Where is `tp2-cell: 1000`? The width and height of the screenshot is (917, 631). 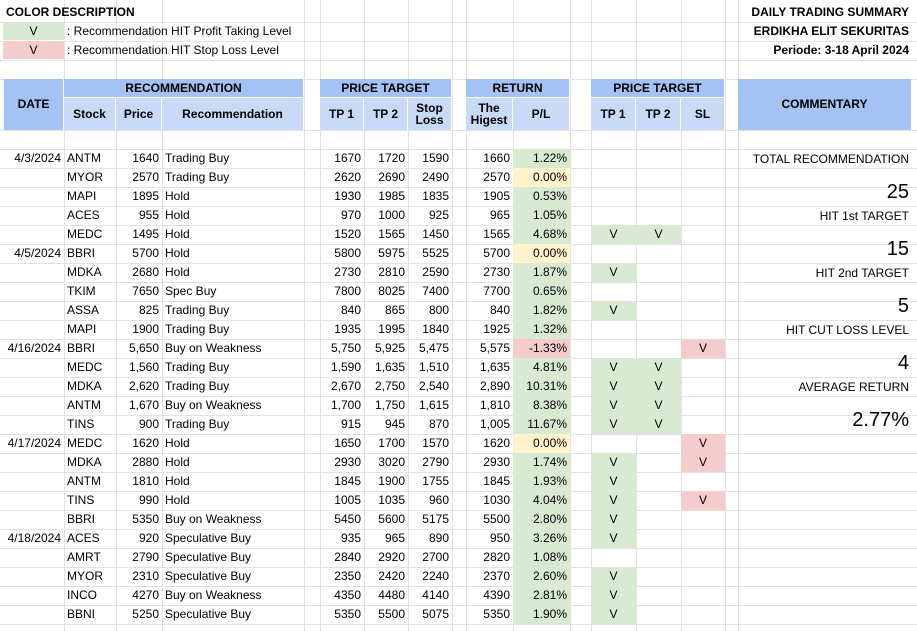
tp2-cell: 1000 is located at coordinates (391, 215).